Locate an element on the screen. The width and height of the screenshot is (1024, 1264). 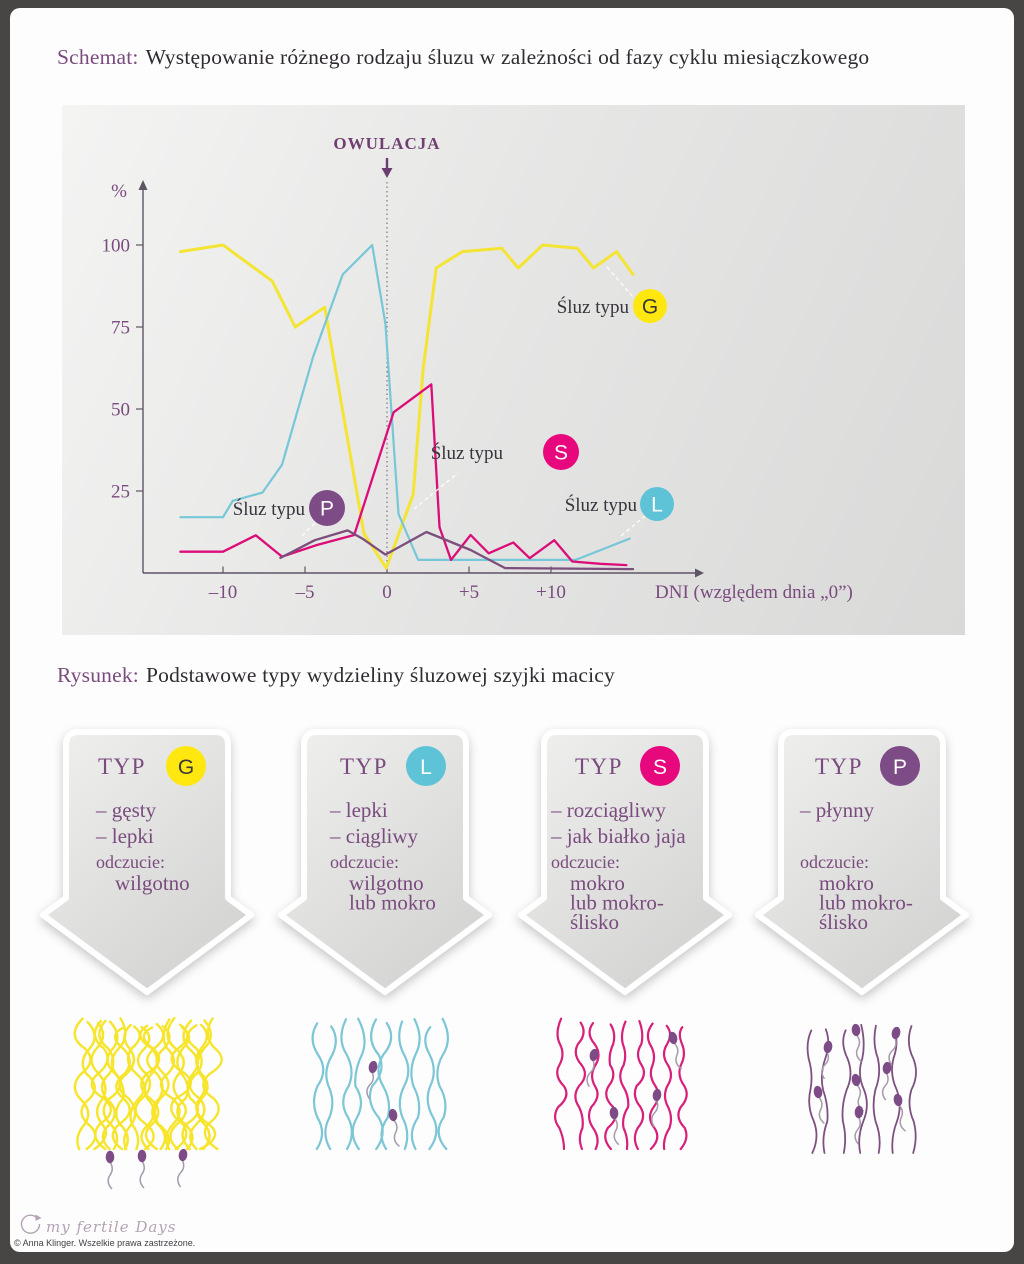
x-axis-label: DNI (względem dnia „0”) is located at coordinates (754, 592).